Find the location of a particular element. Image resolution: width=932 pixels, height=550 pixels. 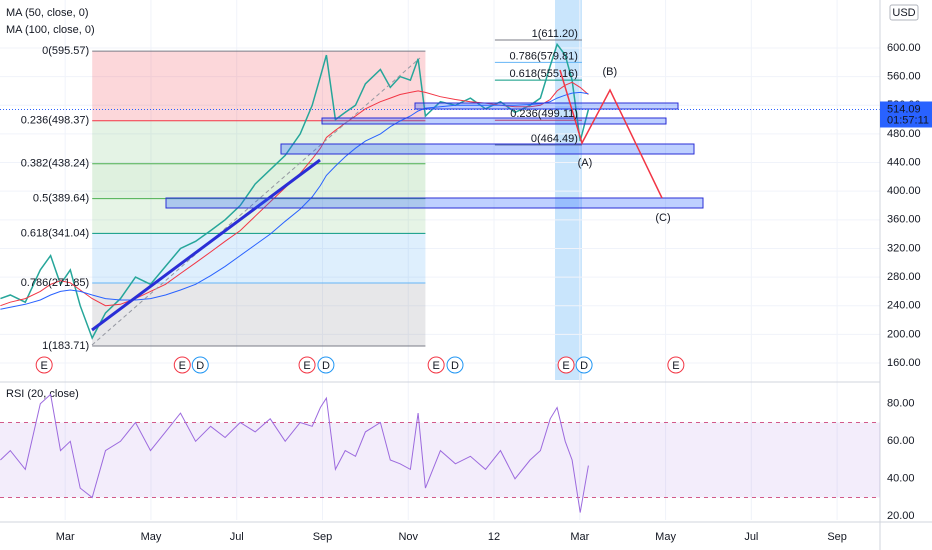

wave-label: (C) is located at coordinates (662, 218).